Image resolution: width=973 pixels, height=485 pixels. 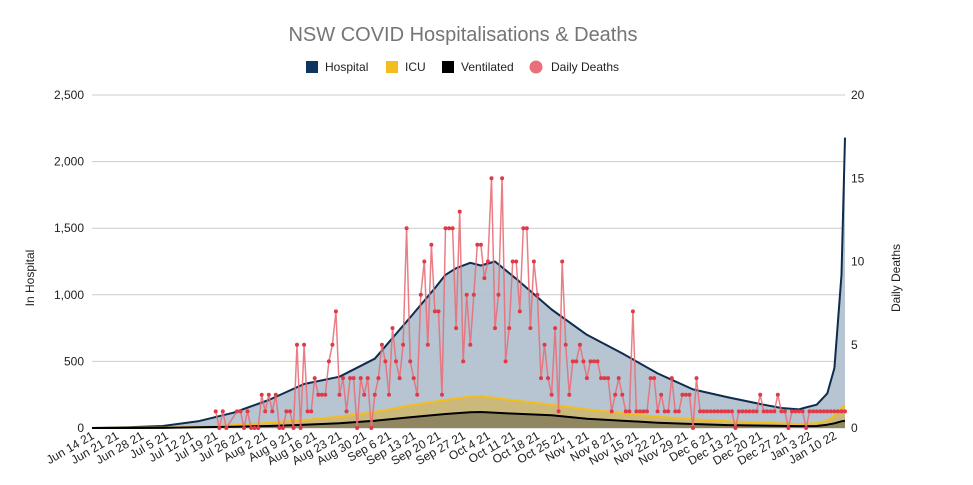 What do you see at coordinates (69, 261) in the screenshot?
I see `y-left-axis: 0 500 1,000 1,500 2,000 2,500` at bounding box center [69, 261].